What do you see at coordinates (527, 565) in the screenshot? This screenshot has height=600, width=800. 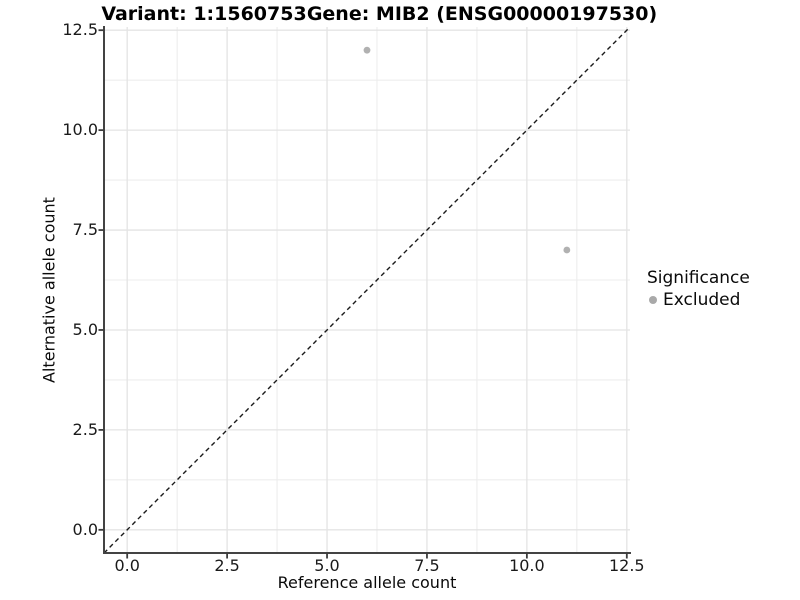 I see `x-tick-label: 10.0` at bounding box center [527, 565].